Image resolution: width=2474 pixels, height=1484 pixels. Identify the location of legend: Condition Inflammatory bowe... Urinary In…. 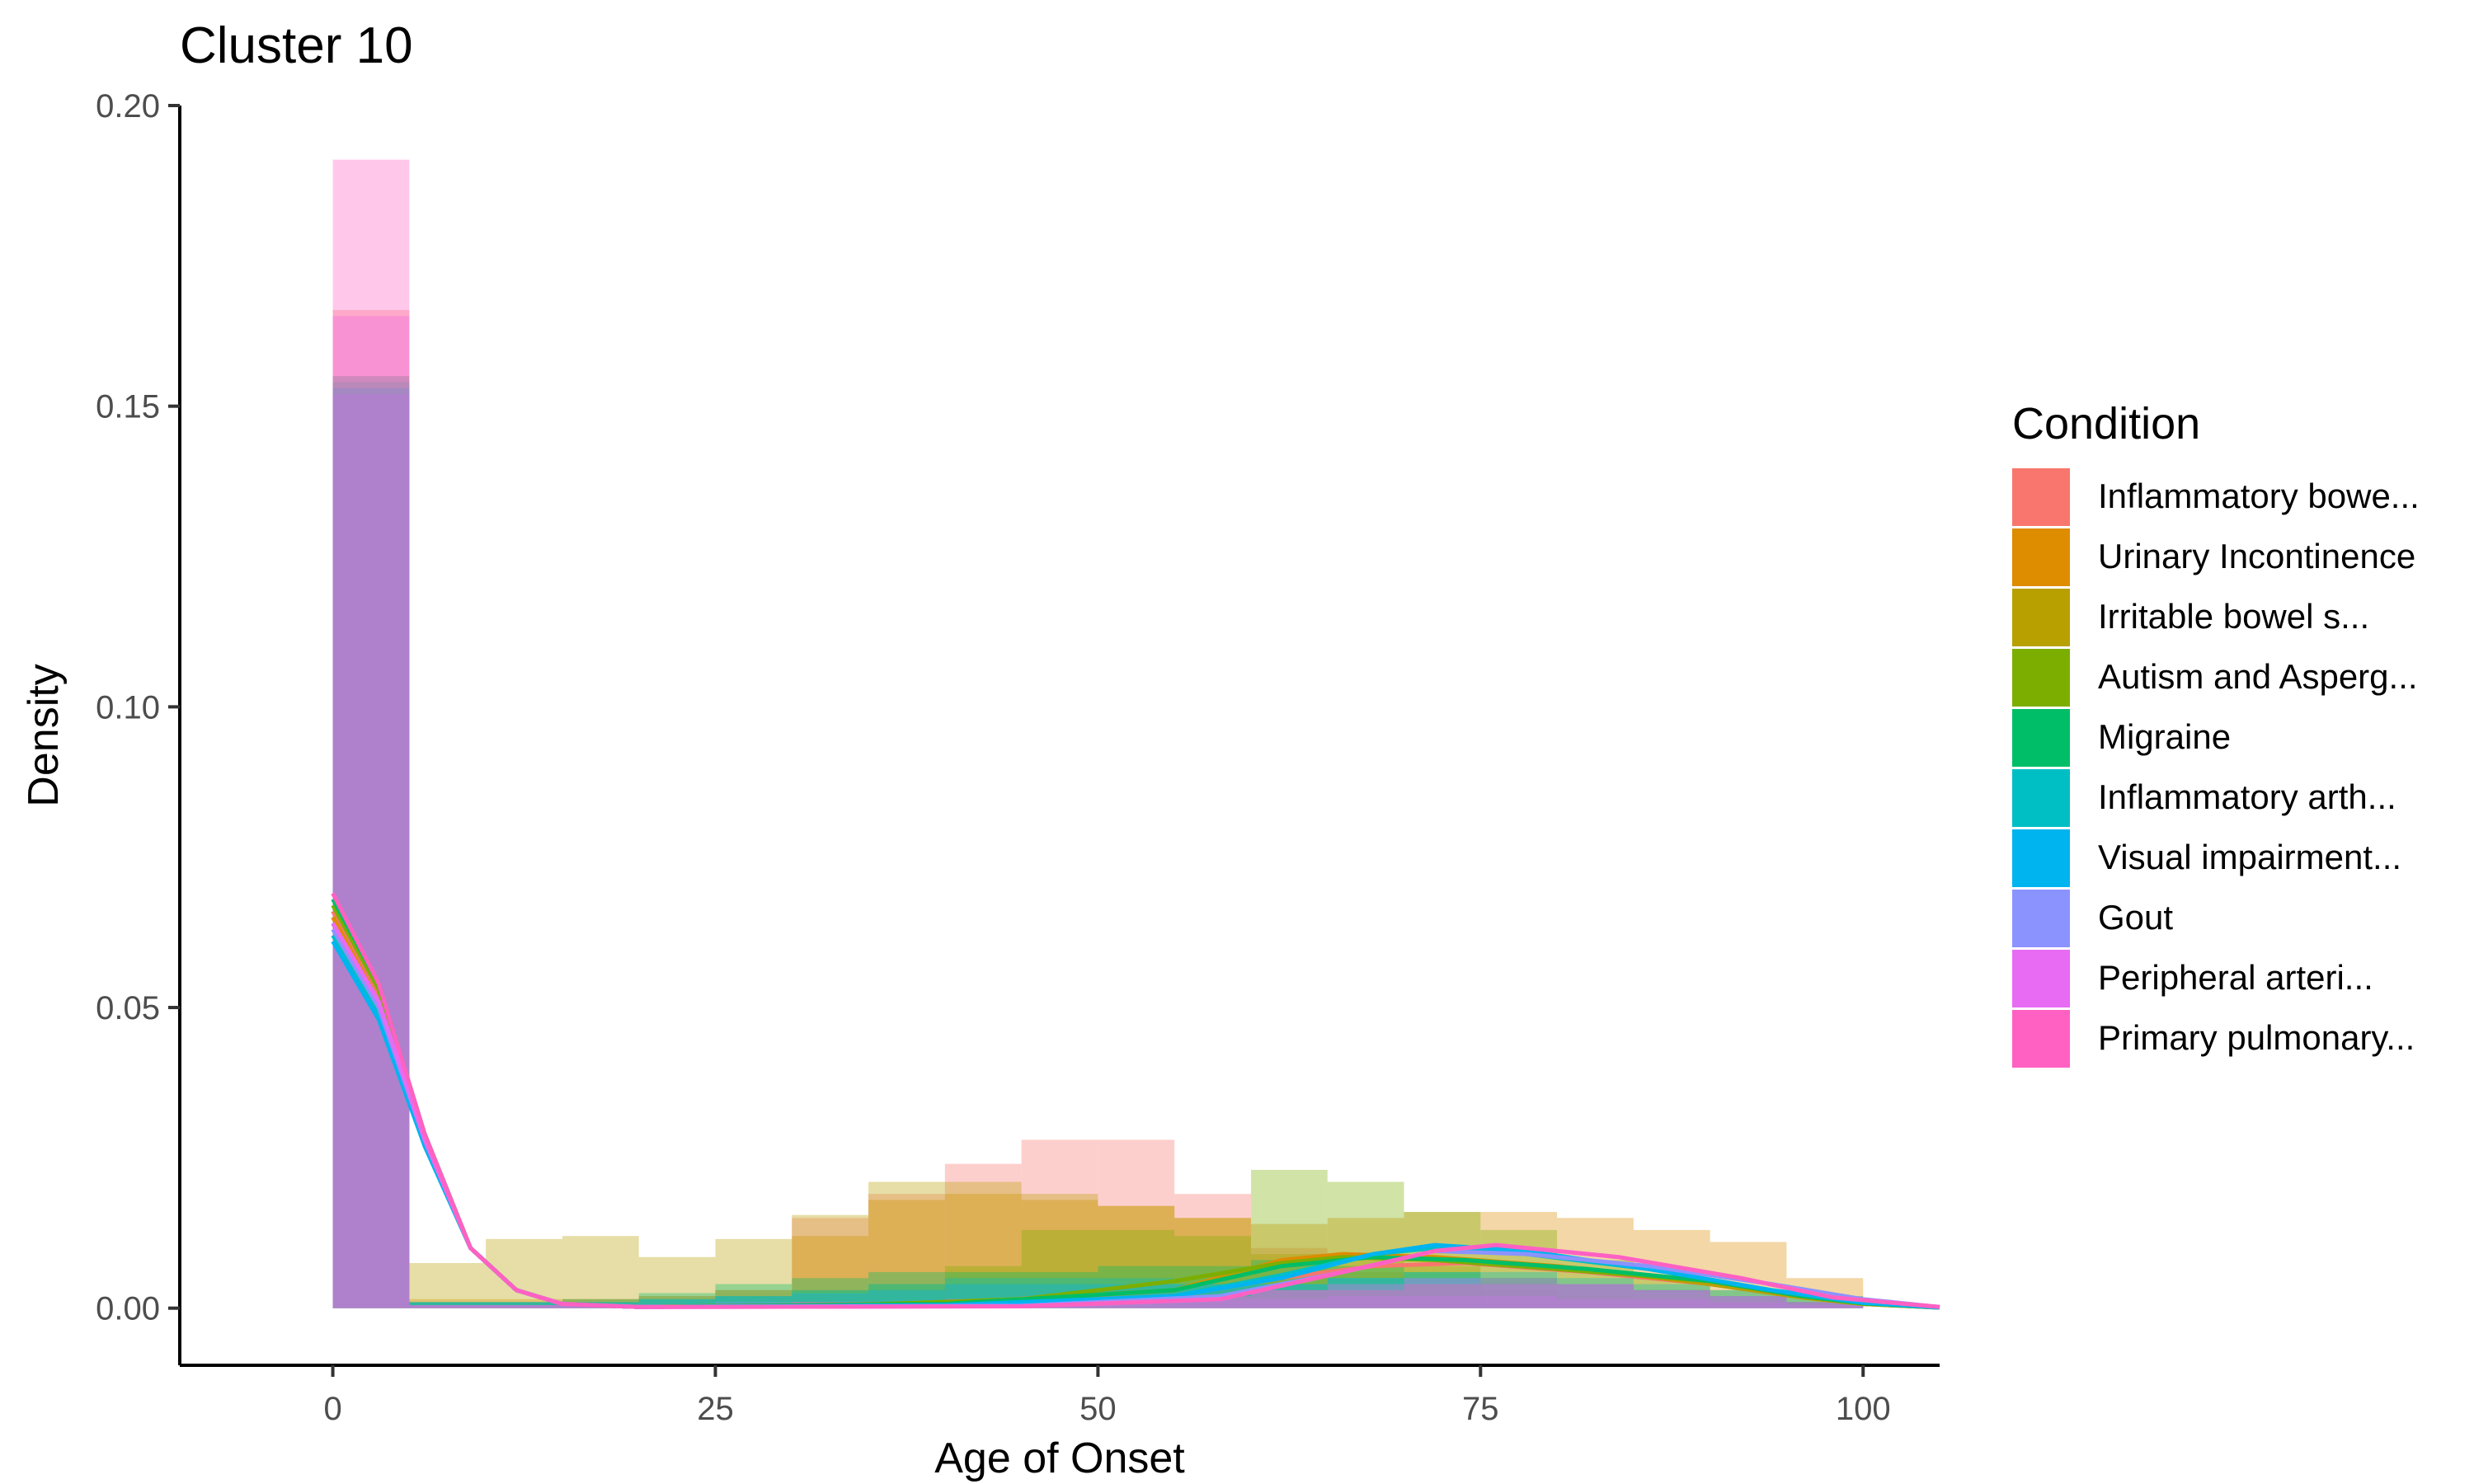
(2216, 733).